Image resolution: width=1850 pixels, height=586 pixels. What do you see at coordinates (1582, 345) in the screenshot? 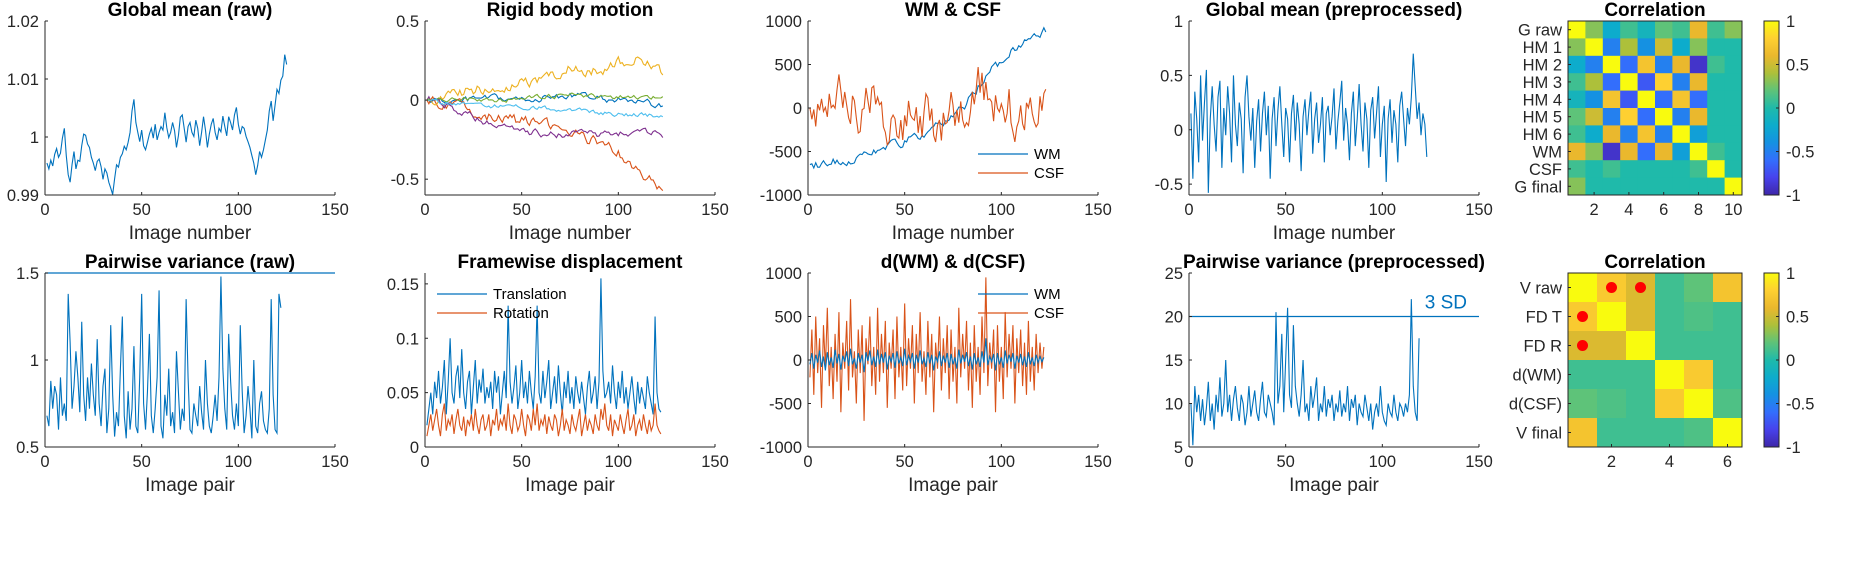
I see `significance-marker` at bounding box center [1582, 345].